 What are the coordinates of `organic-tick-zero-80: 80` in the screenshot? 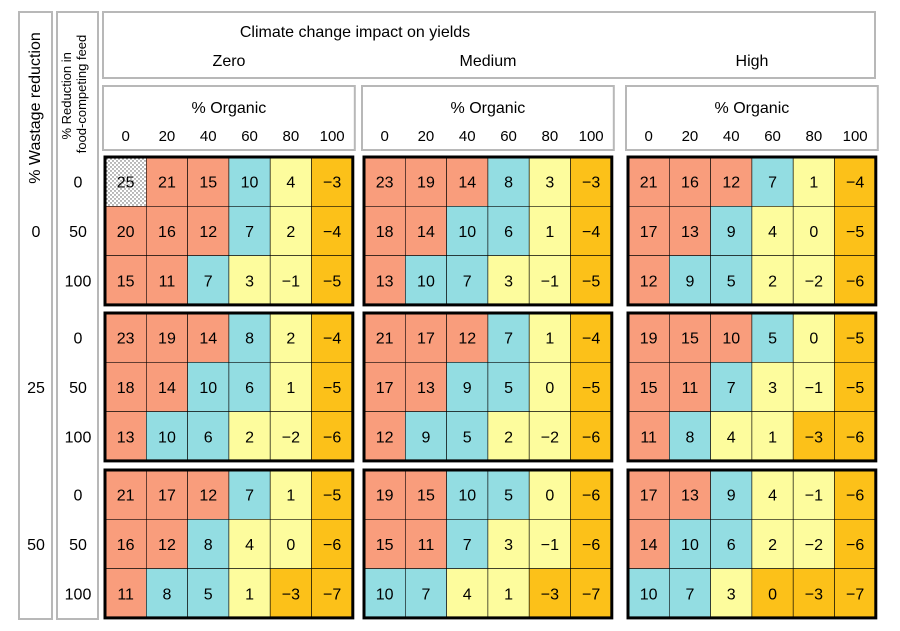 It's located at (291, 136).